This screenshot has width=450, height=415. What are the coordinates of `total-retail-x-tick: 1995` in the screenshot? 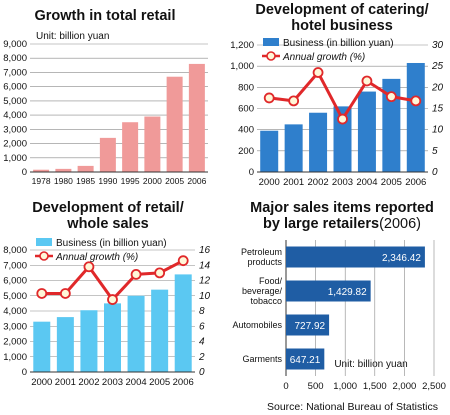 It's located at (130, 181).